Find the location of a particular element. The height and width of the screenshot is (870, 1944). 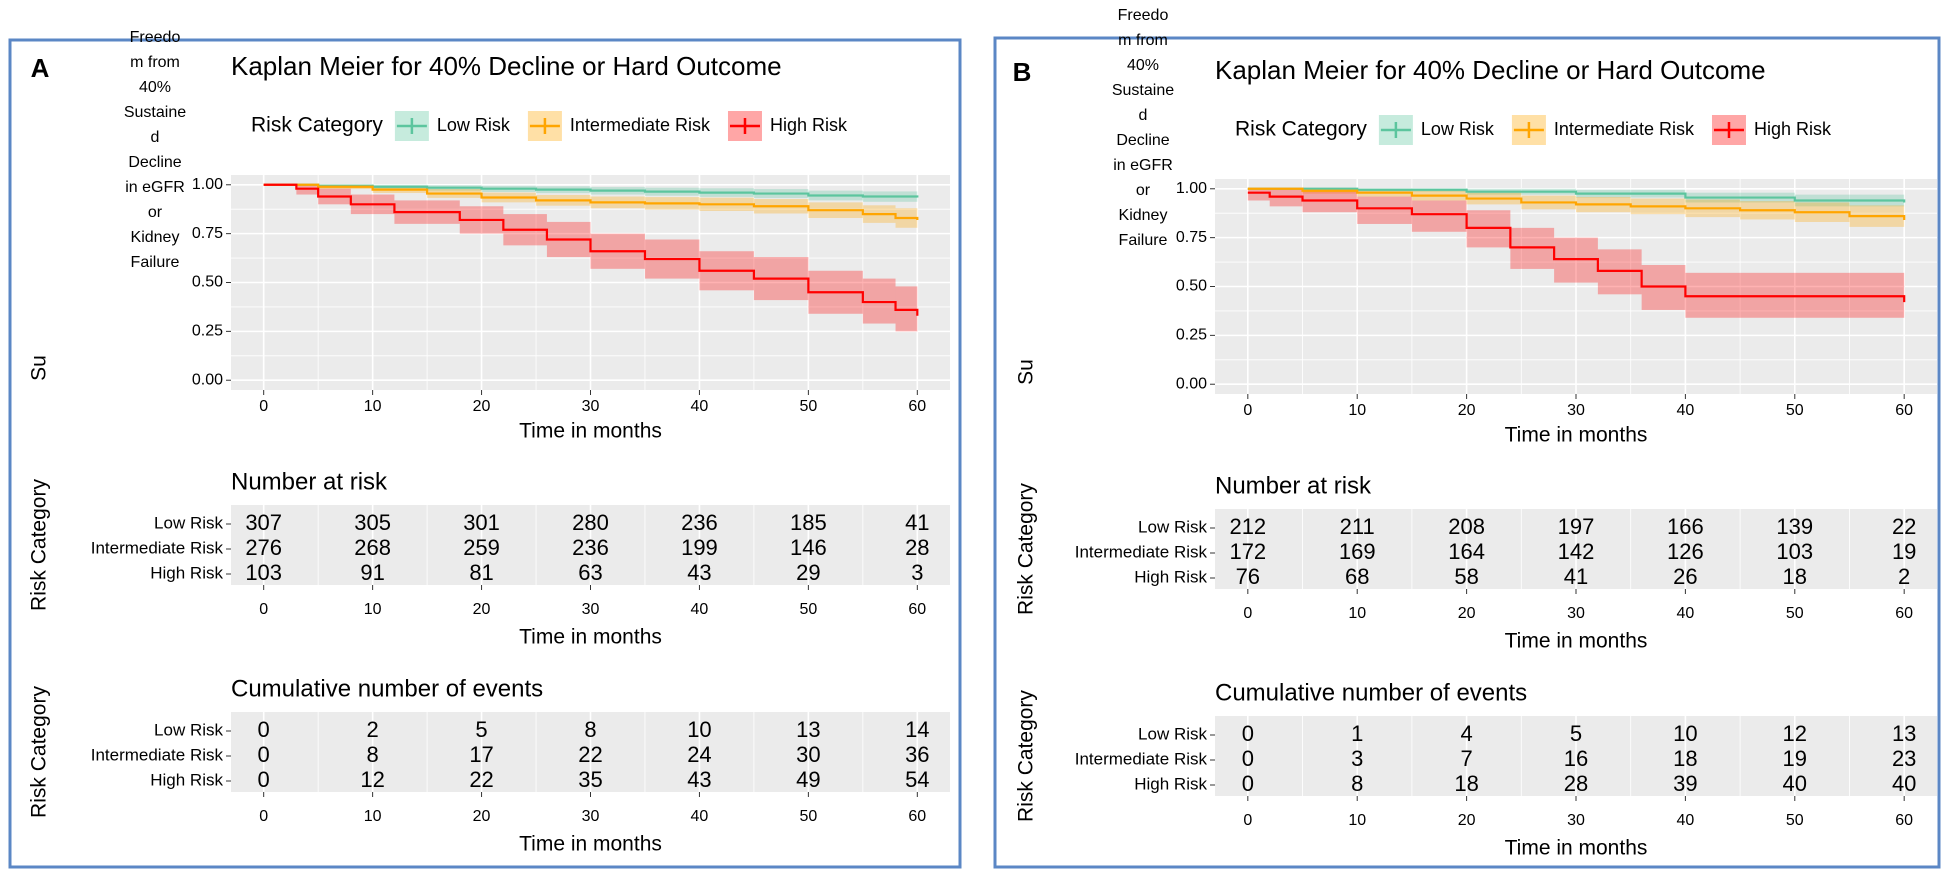

panel-letter: B is located at coordinates (1022, 72).